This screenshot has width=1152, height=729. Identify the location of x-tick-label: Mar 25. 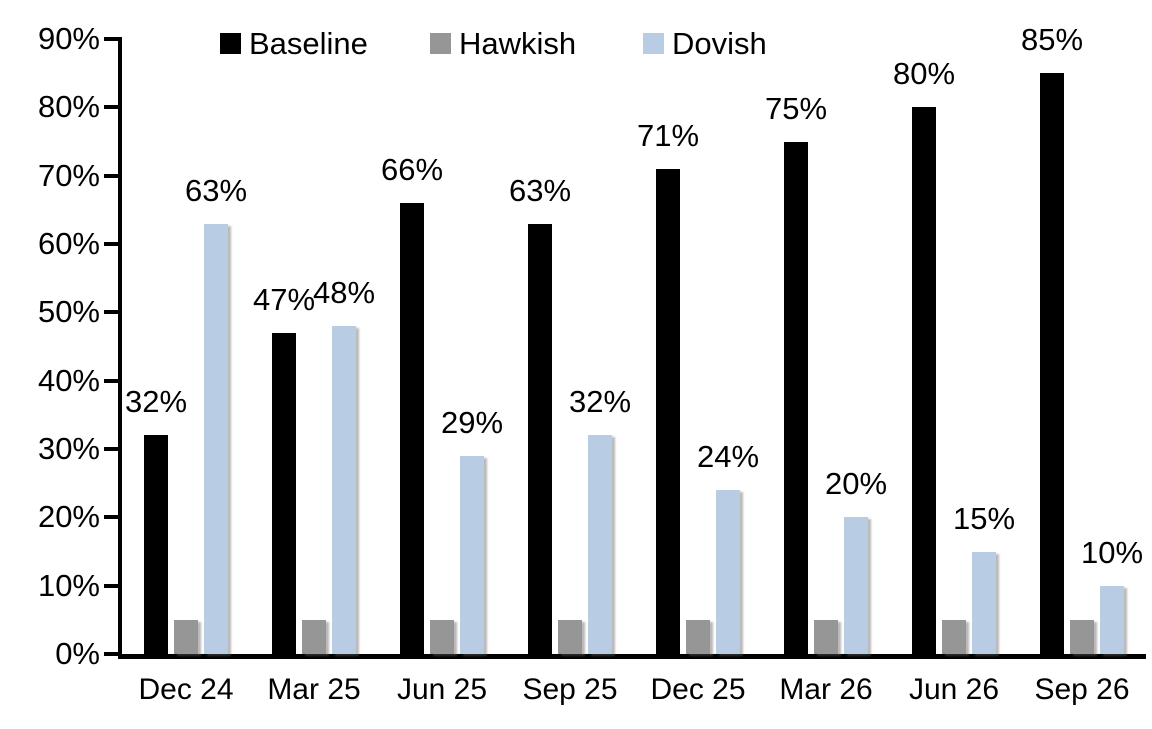
(314, 689).